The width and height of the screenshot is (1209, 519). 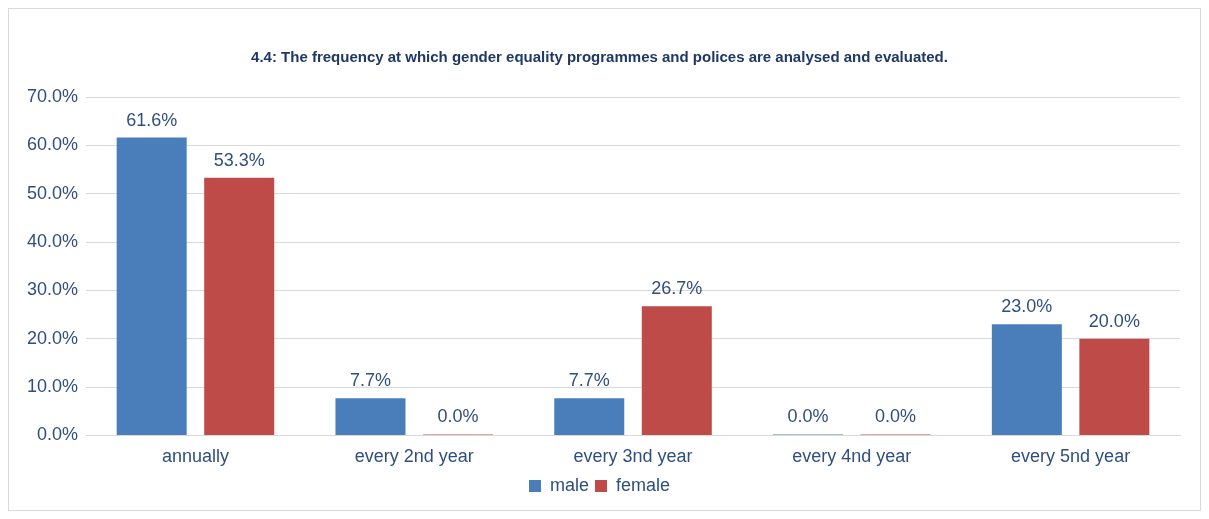 What do you see at coordinates (52, 95) in the screenshot?
I see `y-tick-label: 70.0%` at bounding box center [52, 95].